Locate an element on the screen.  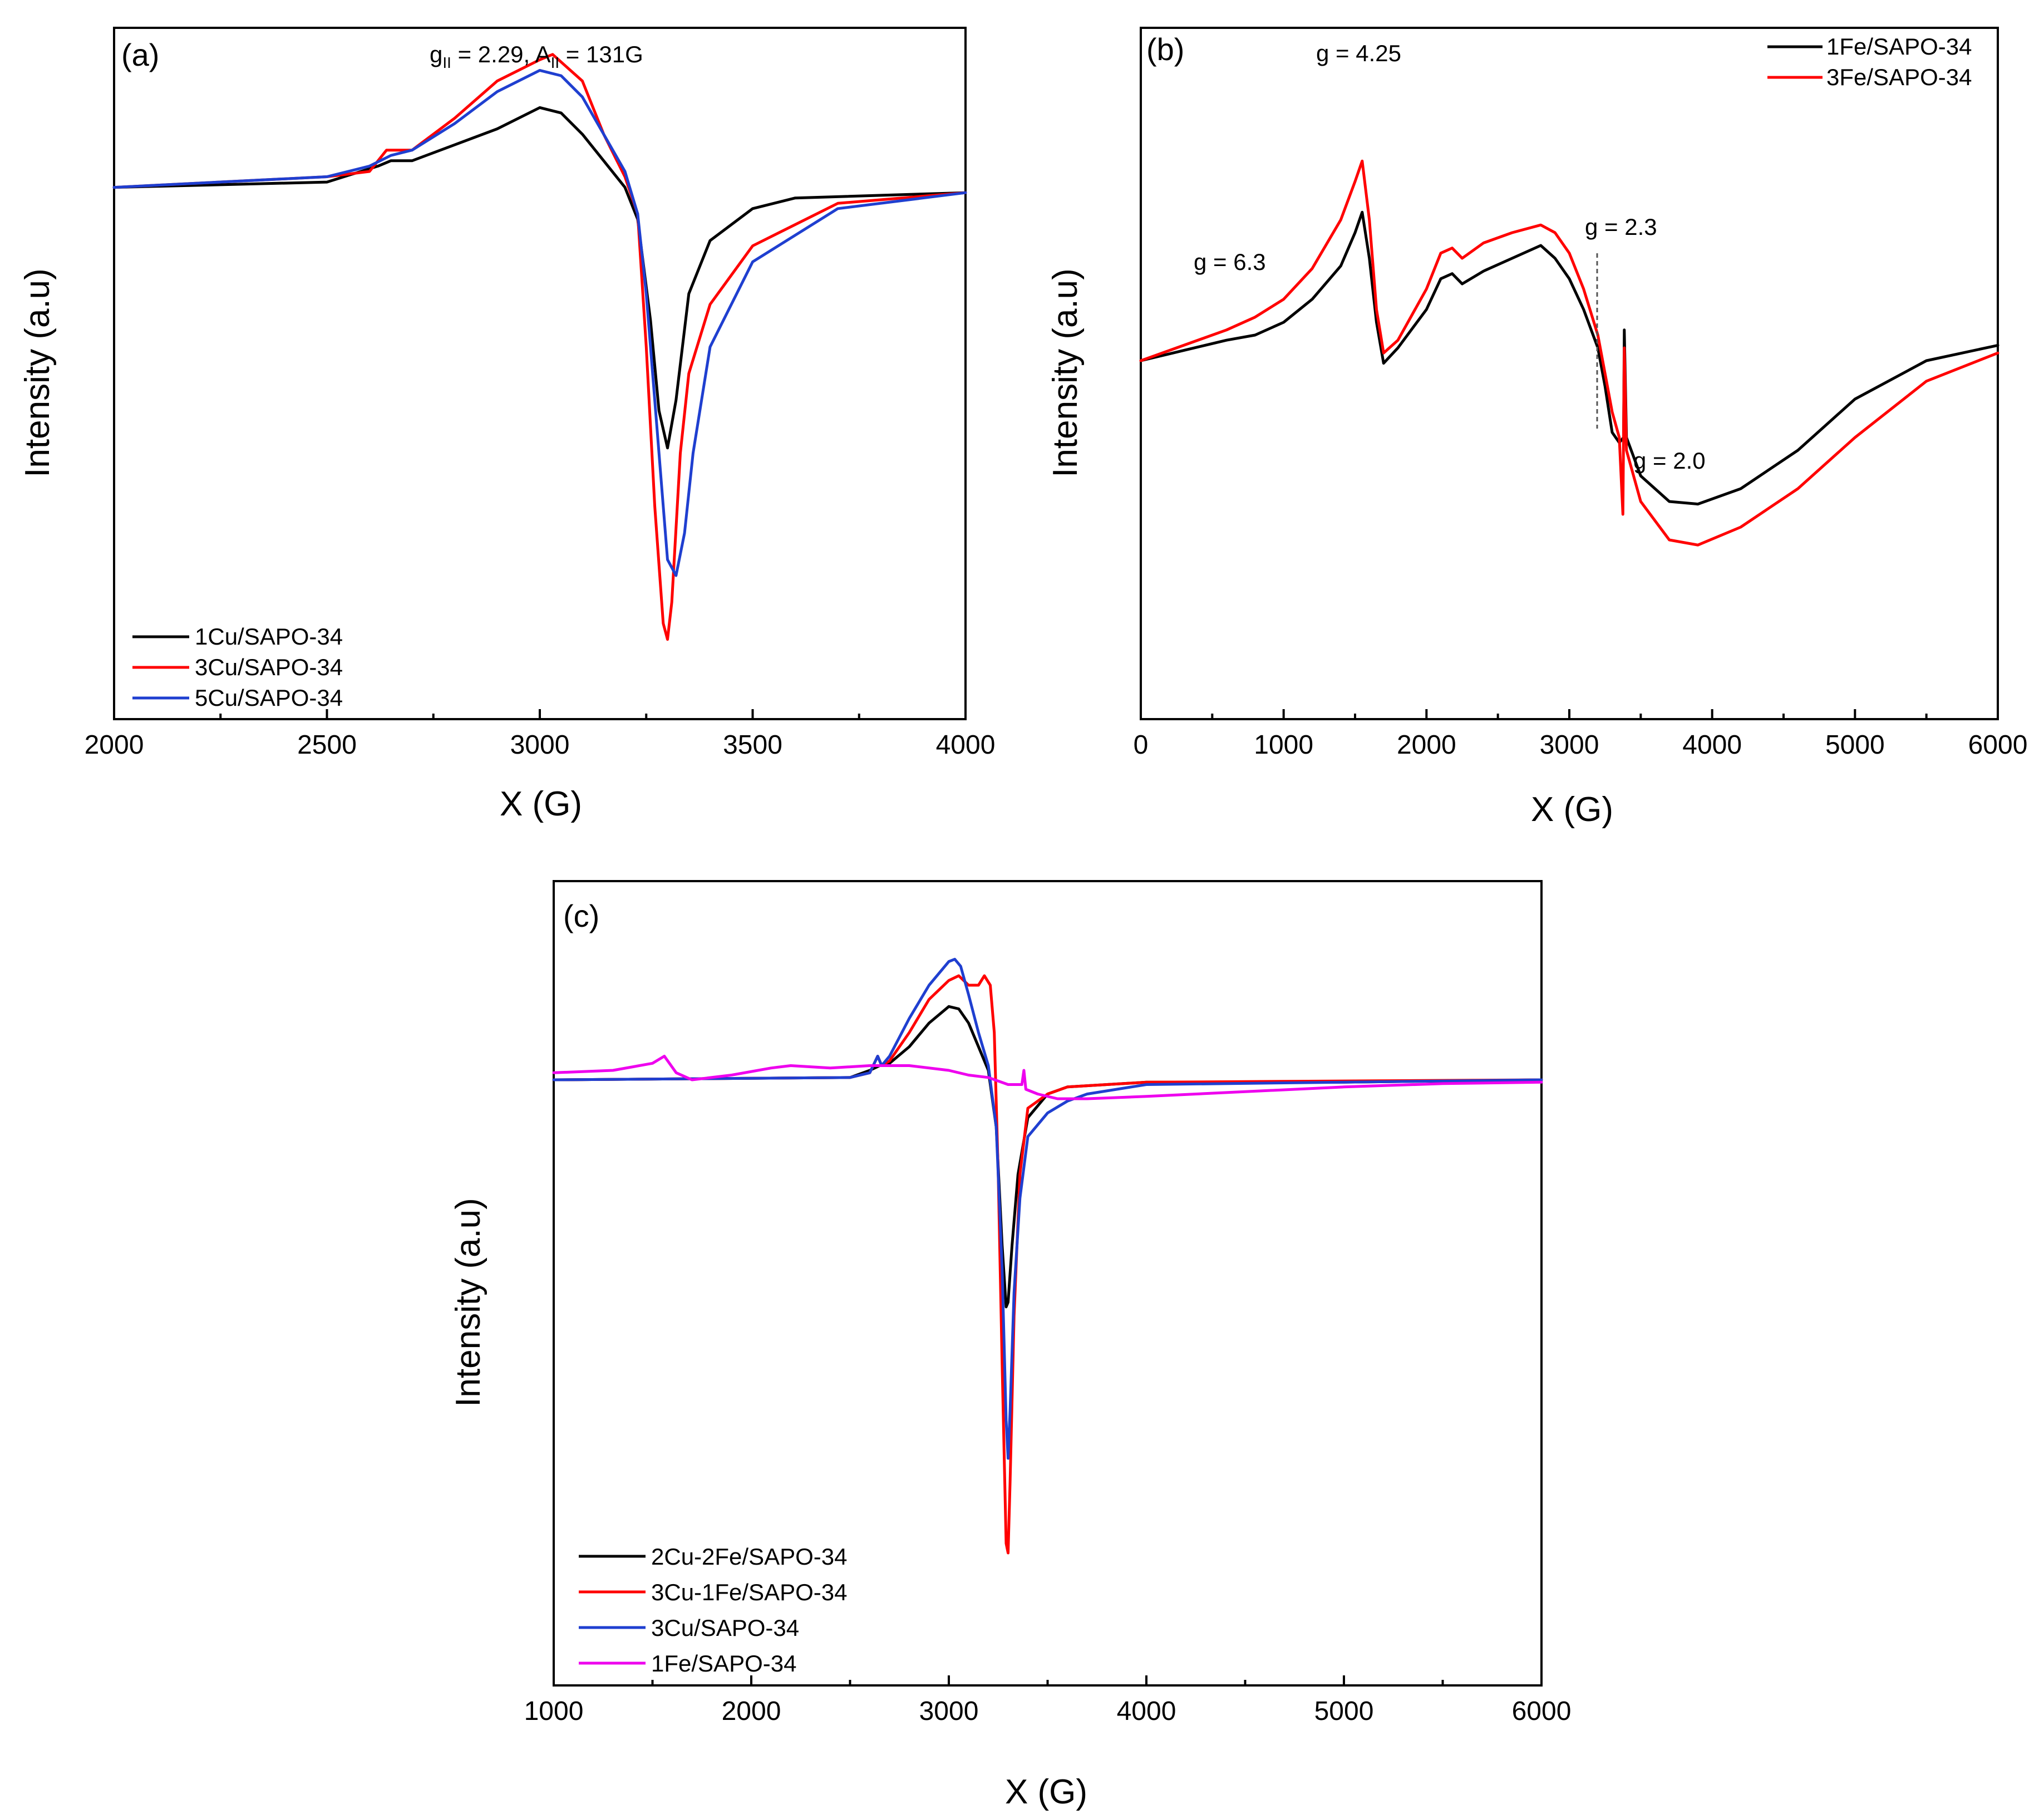
panel-a-x-ticks is located at coordinates (540, 714).